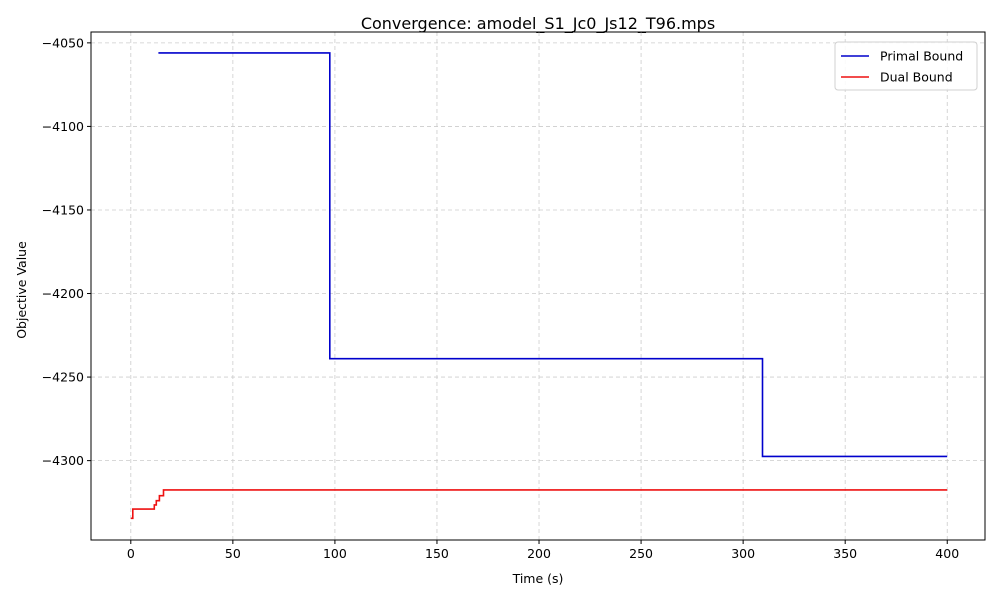 This screenshot has width=1000, height=600. I want to click on legend-box, so click(906, 66).